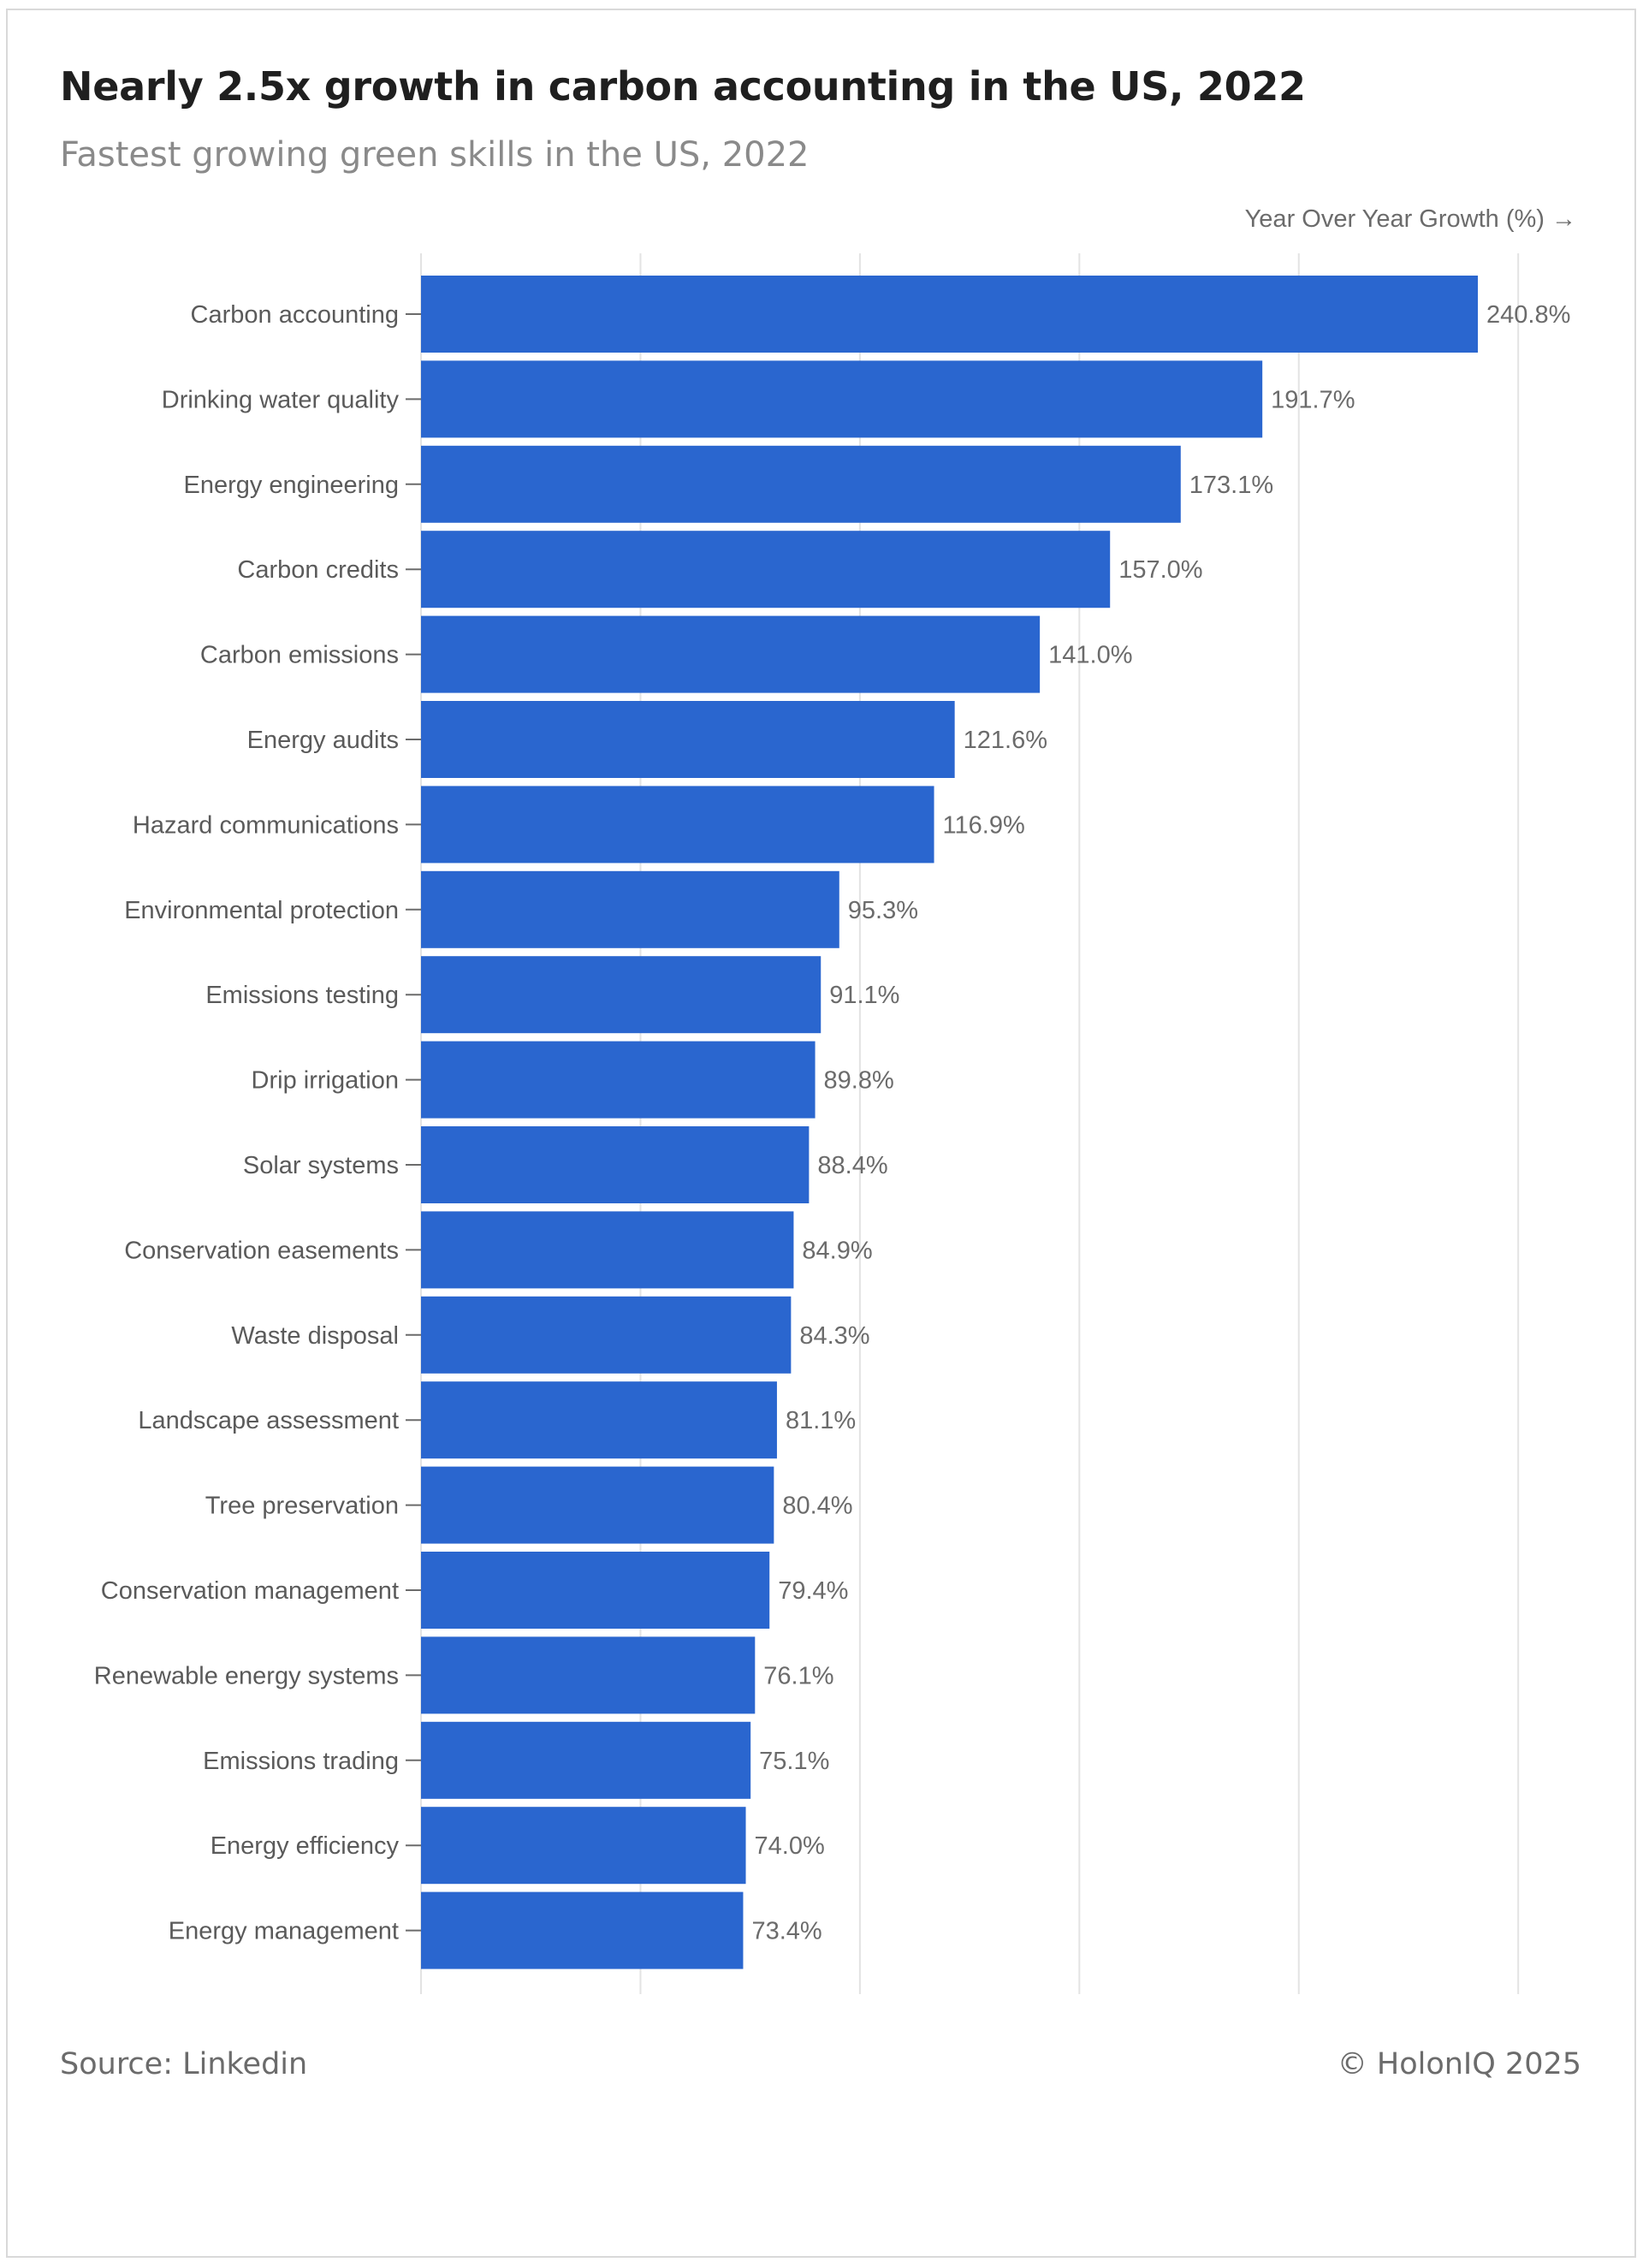 This screenshot has width=1643, height=2268. Describe the element at coordinates (299, 655) in the screenshot. I see `category-label: Carbon emissions` at that location.